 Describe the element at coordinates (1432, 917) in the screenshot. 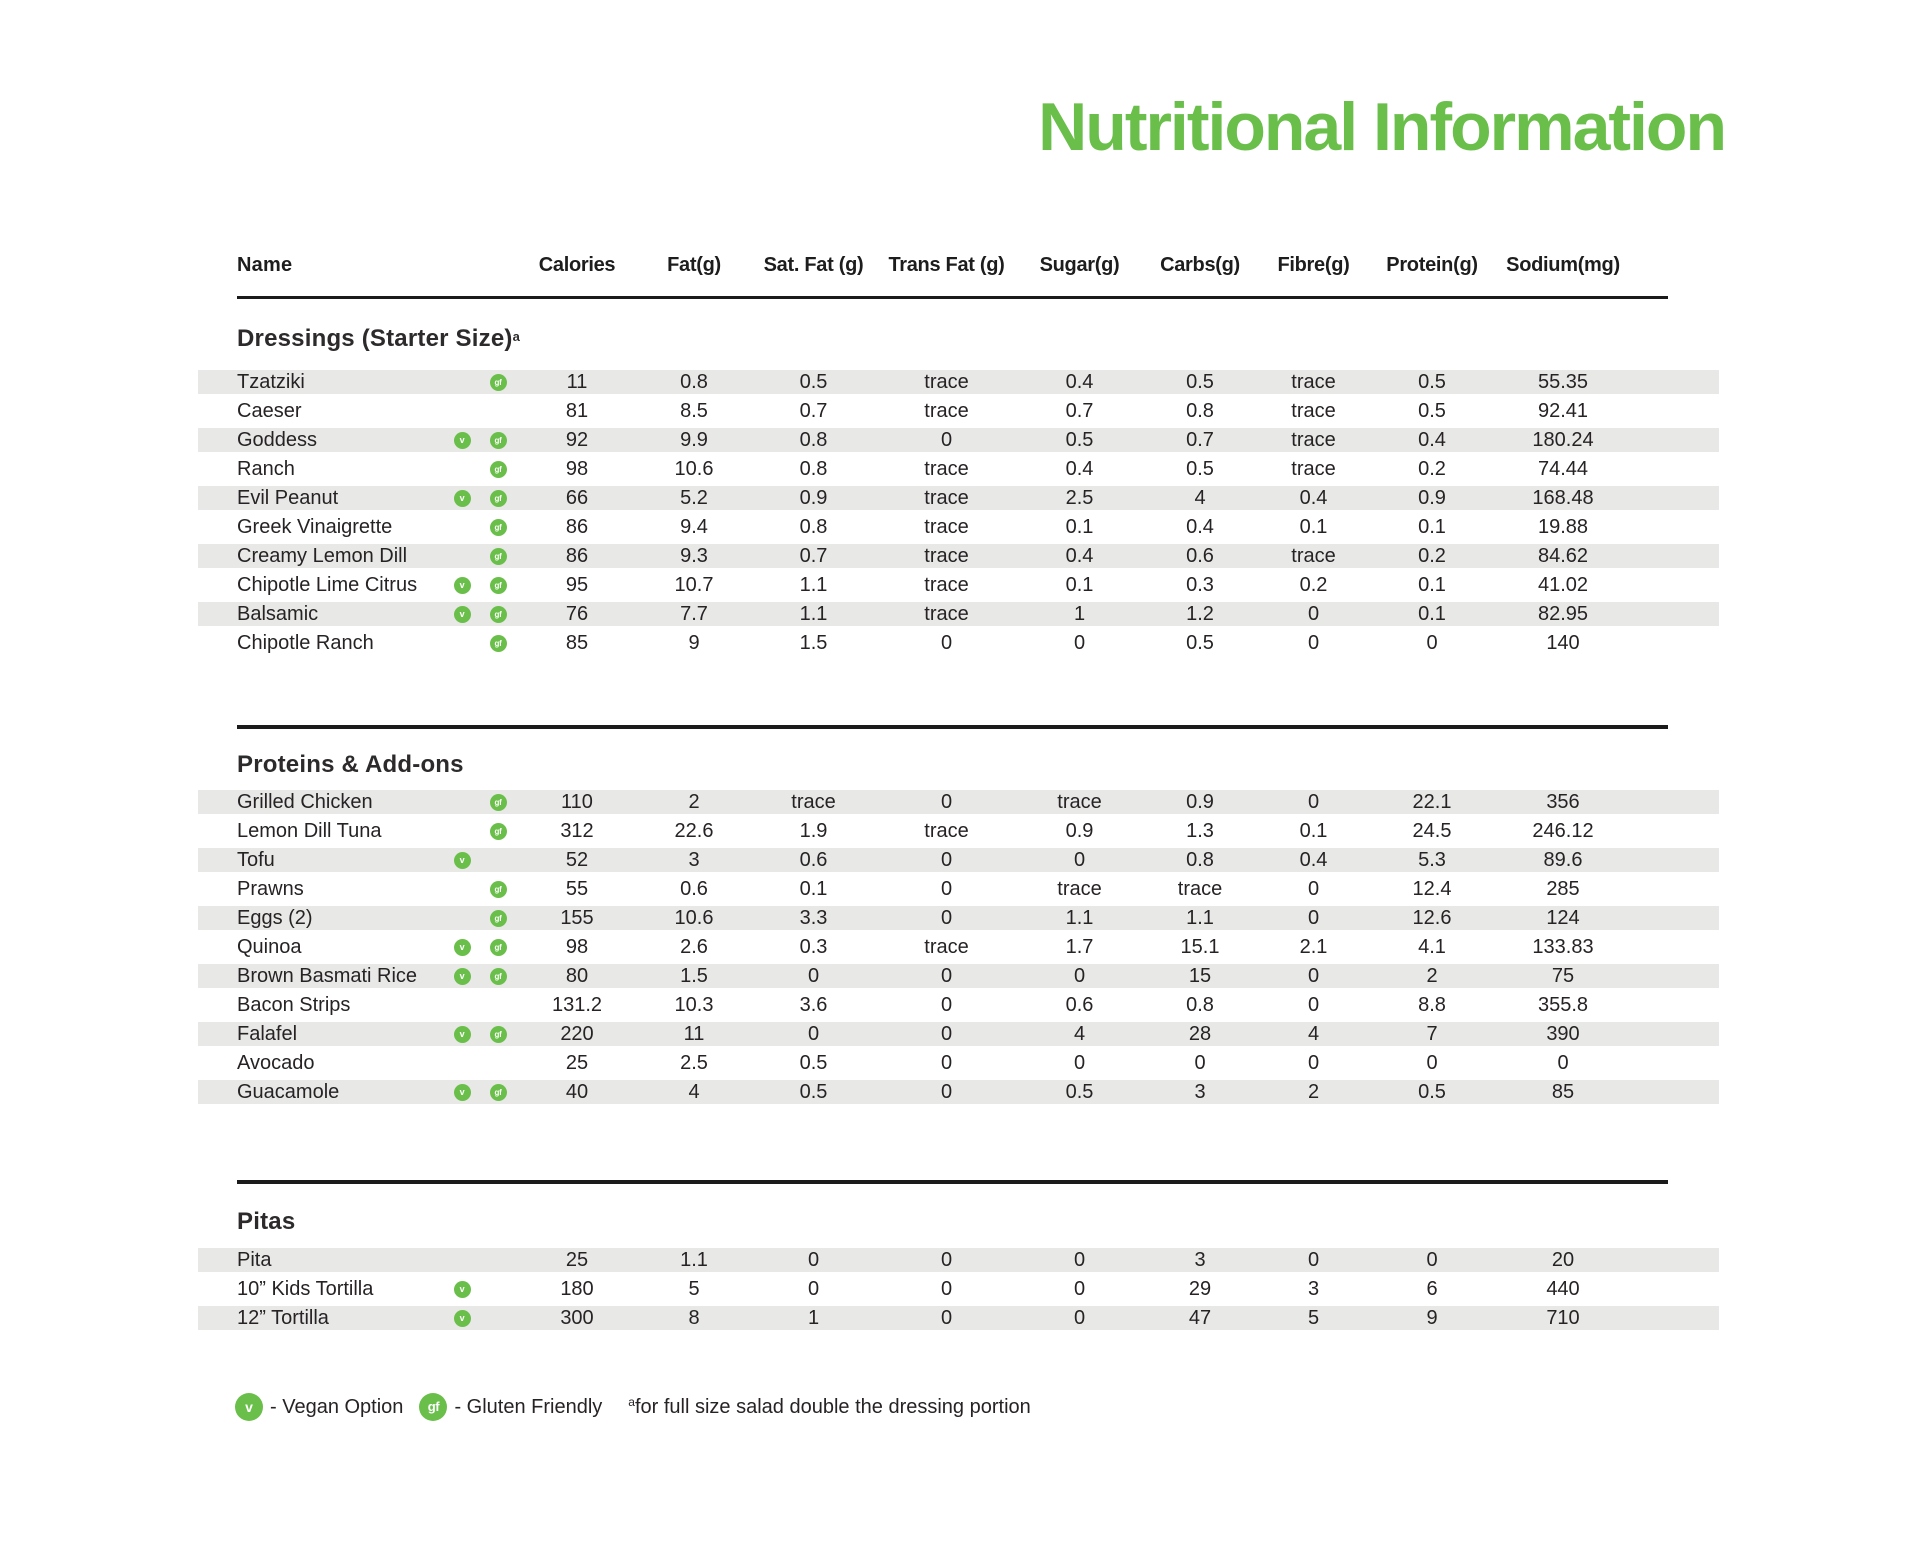

I see `row-value-protein: 12.6` at that location.